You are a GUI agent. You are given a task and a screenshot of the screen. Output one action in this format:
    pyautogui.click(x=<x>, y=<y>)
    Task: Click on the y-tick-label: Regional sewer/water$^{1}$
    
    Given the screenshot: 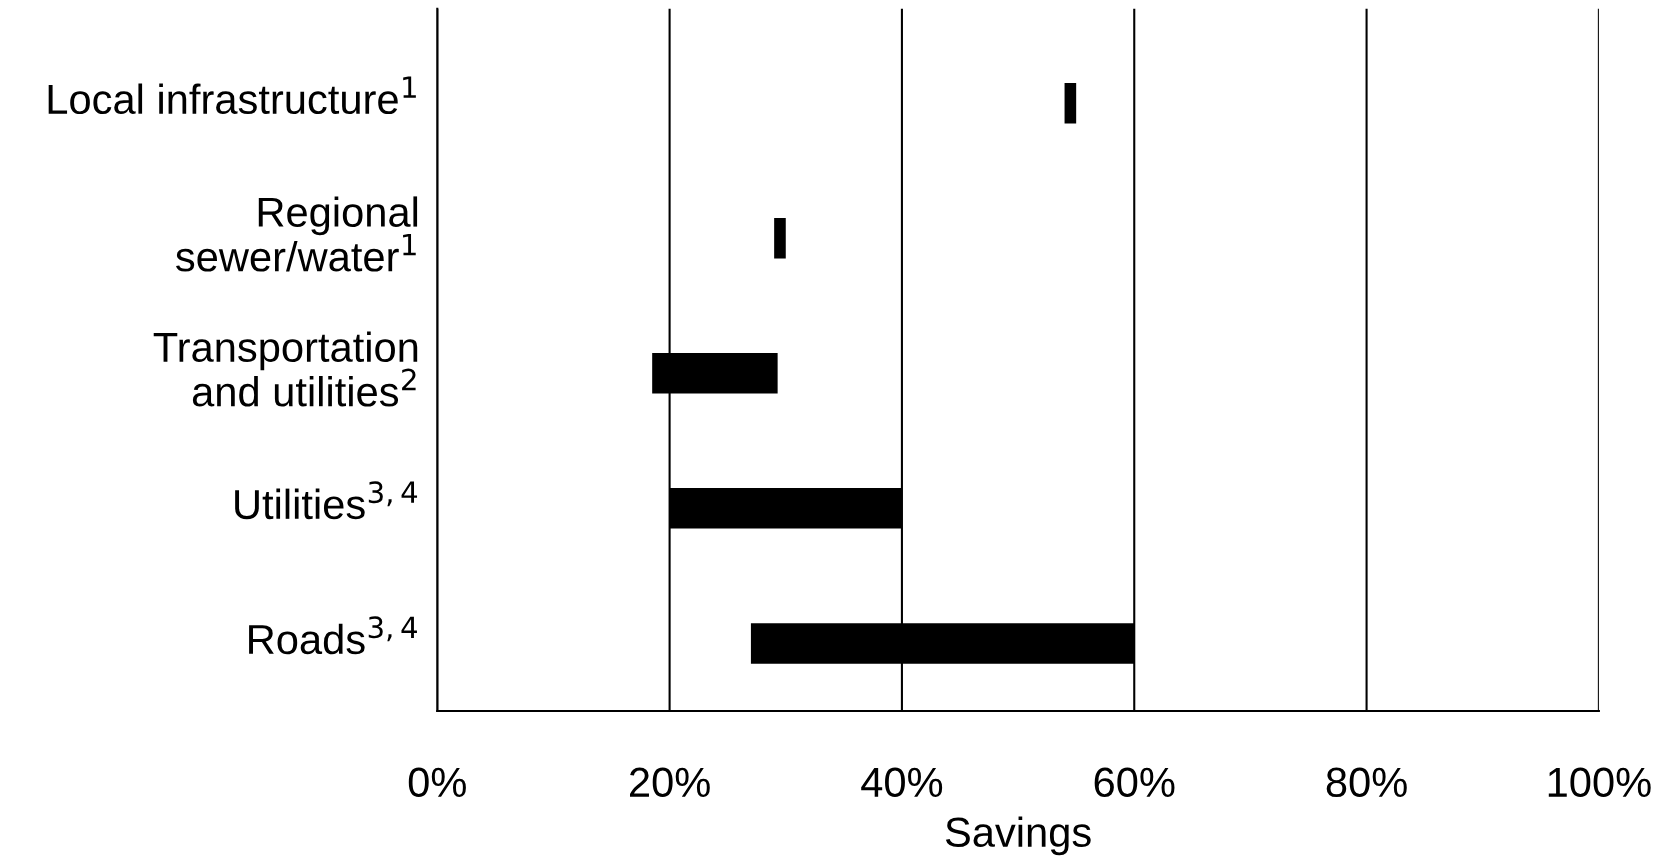 What is the action you would take?
    pyautogui.click(x=297, y=234)
    